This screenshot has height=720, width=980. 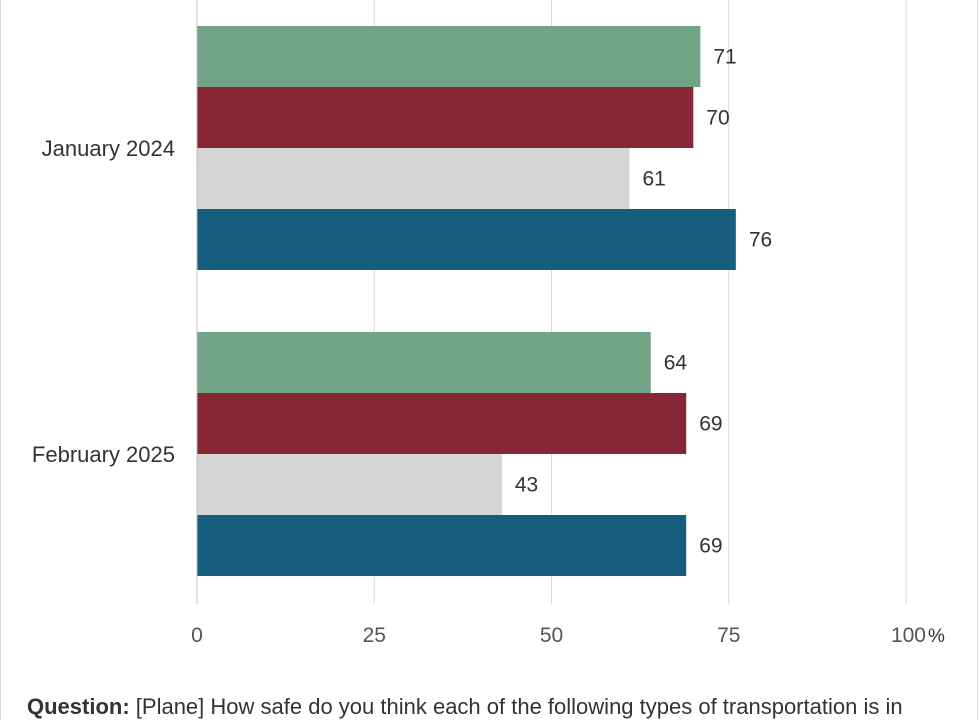 What do you see at coordinates (728, 635) in the screenshot?
I see `x-tick-label: 75` at bounding box center [728, 635].